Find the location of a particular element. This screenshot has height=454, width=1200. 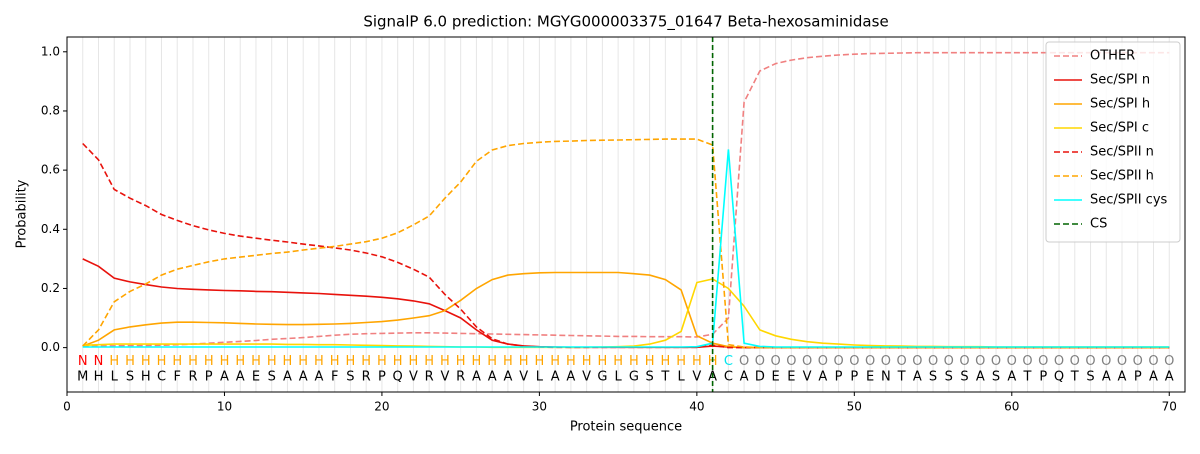

x-tick-label: 50 is located at coordinates (854, 407).